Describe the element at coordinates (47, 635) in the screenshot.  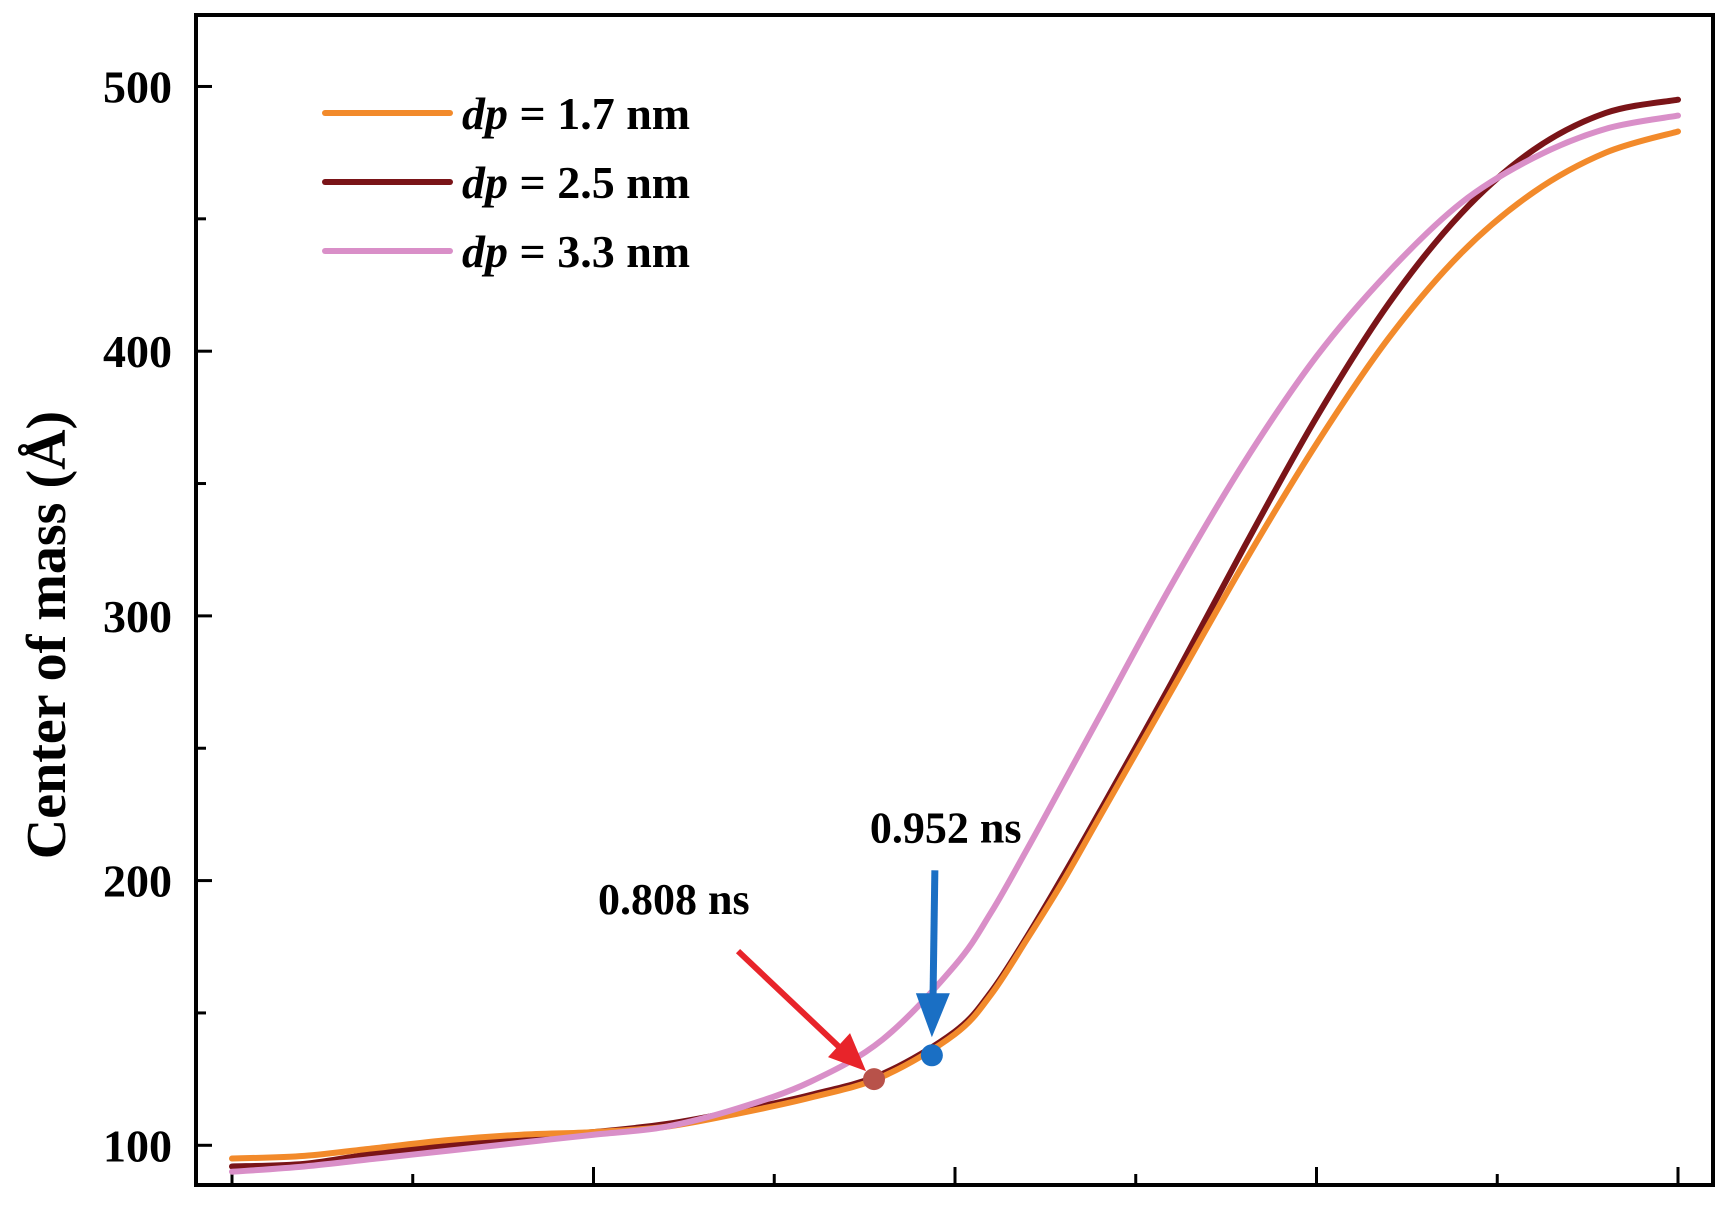
I see `y-axis-title: Center of mass (Å)` at that location.